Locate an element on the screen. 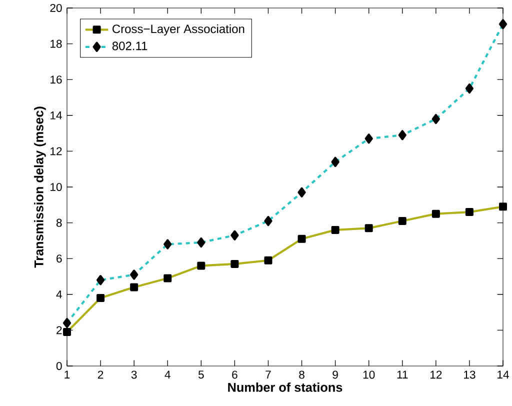 This screenshot has width=512, height=406. x-tick-label: 9 is located at coordinates (335, 374).